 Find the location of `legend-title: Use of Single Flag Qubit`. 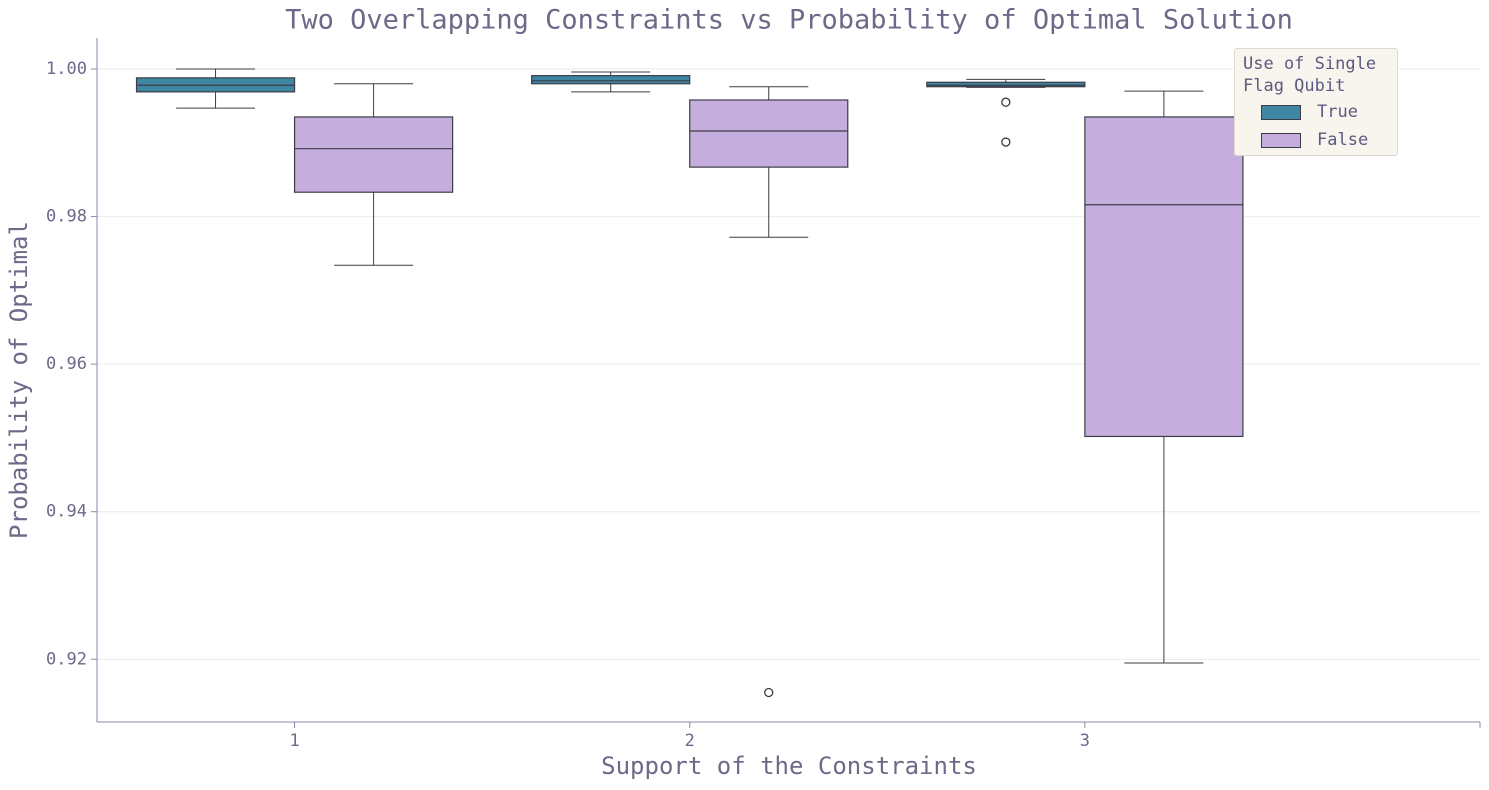

legend-title: Use of Single Flag Qubit is located at coordinates (1310, 75).